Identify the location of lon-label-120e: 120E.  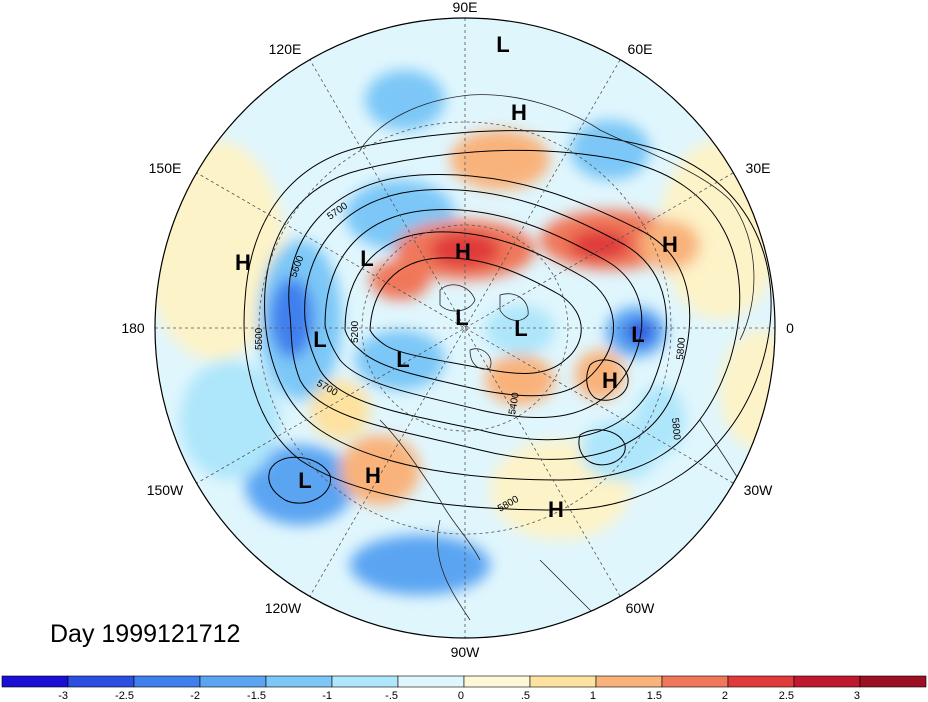
(285, 49).